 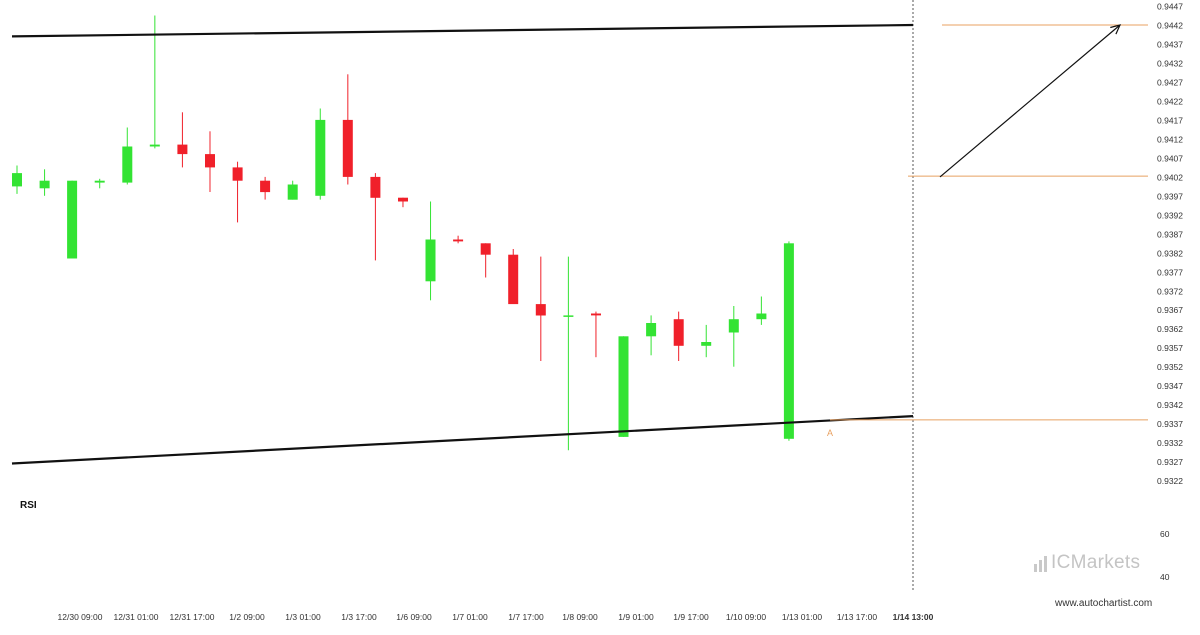 What do you see at coordinates (1170, 329) in the screenshot?
I see `y-tick-label: 0.9362` at bounding box center [1170, 329].